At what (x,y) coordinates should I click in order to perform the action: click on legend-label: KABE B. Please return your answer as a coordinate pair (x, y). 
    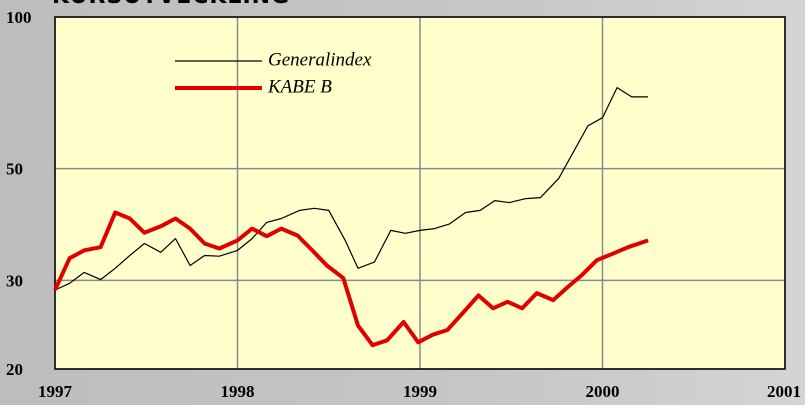
    Looking at the image, I should click on (299, 86).